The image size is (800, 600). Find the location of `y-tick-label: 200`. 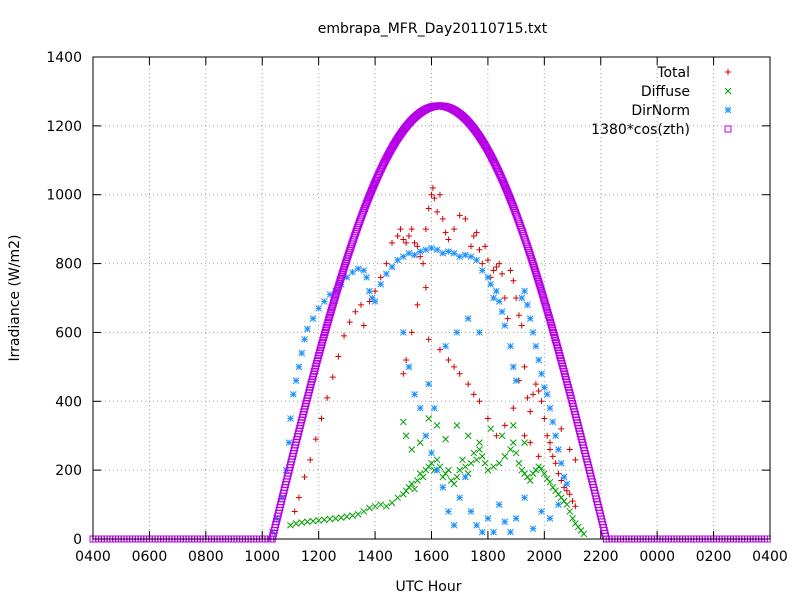

y-tick-label: 200 is located at coordinates (68, 471).